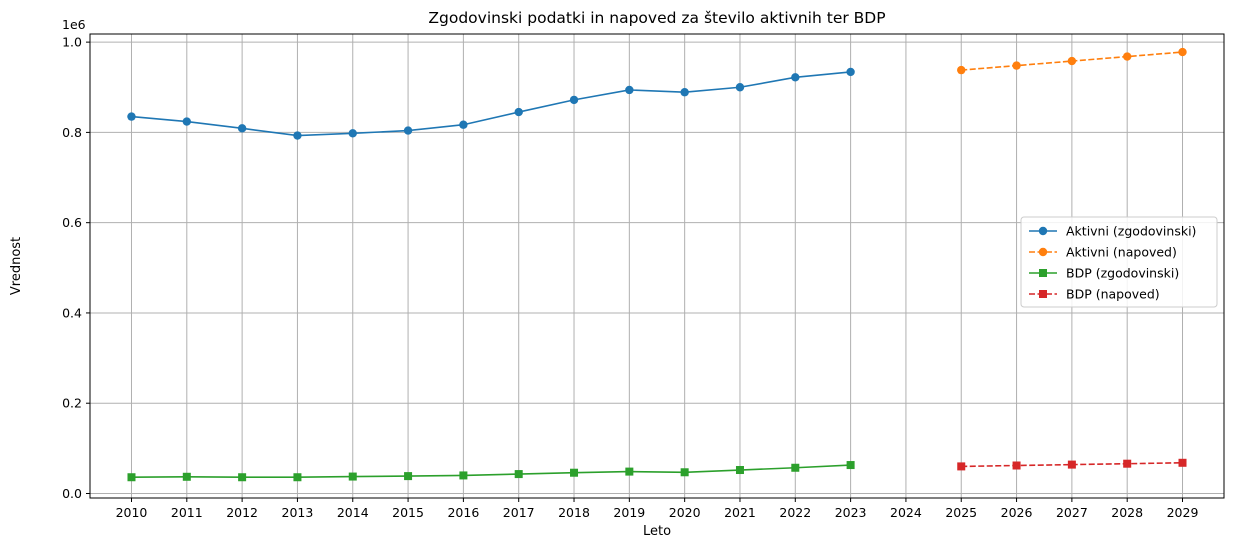  I want to click on legend-label: BDP (napoved), so click(1113, 294).